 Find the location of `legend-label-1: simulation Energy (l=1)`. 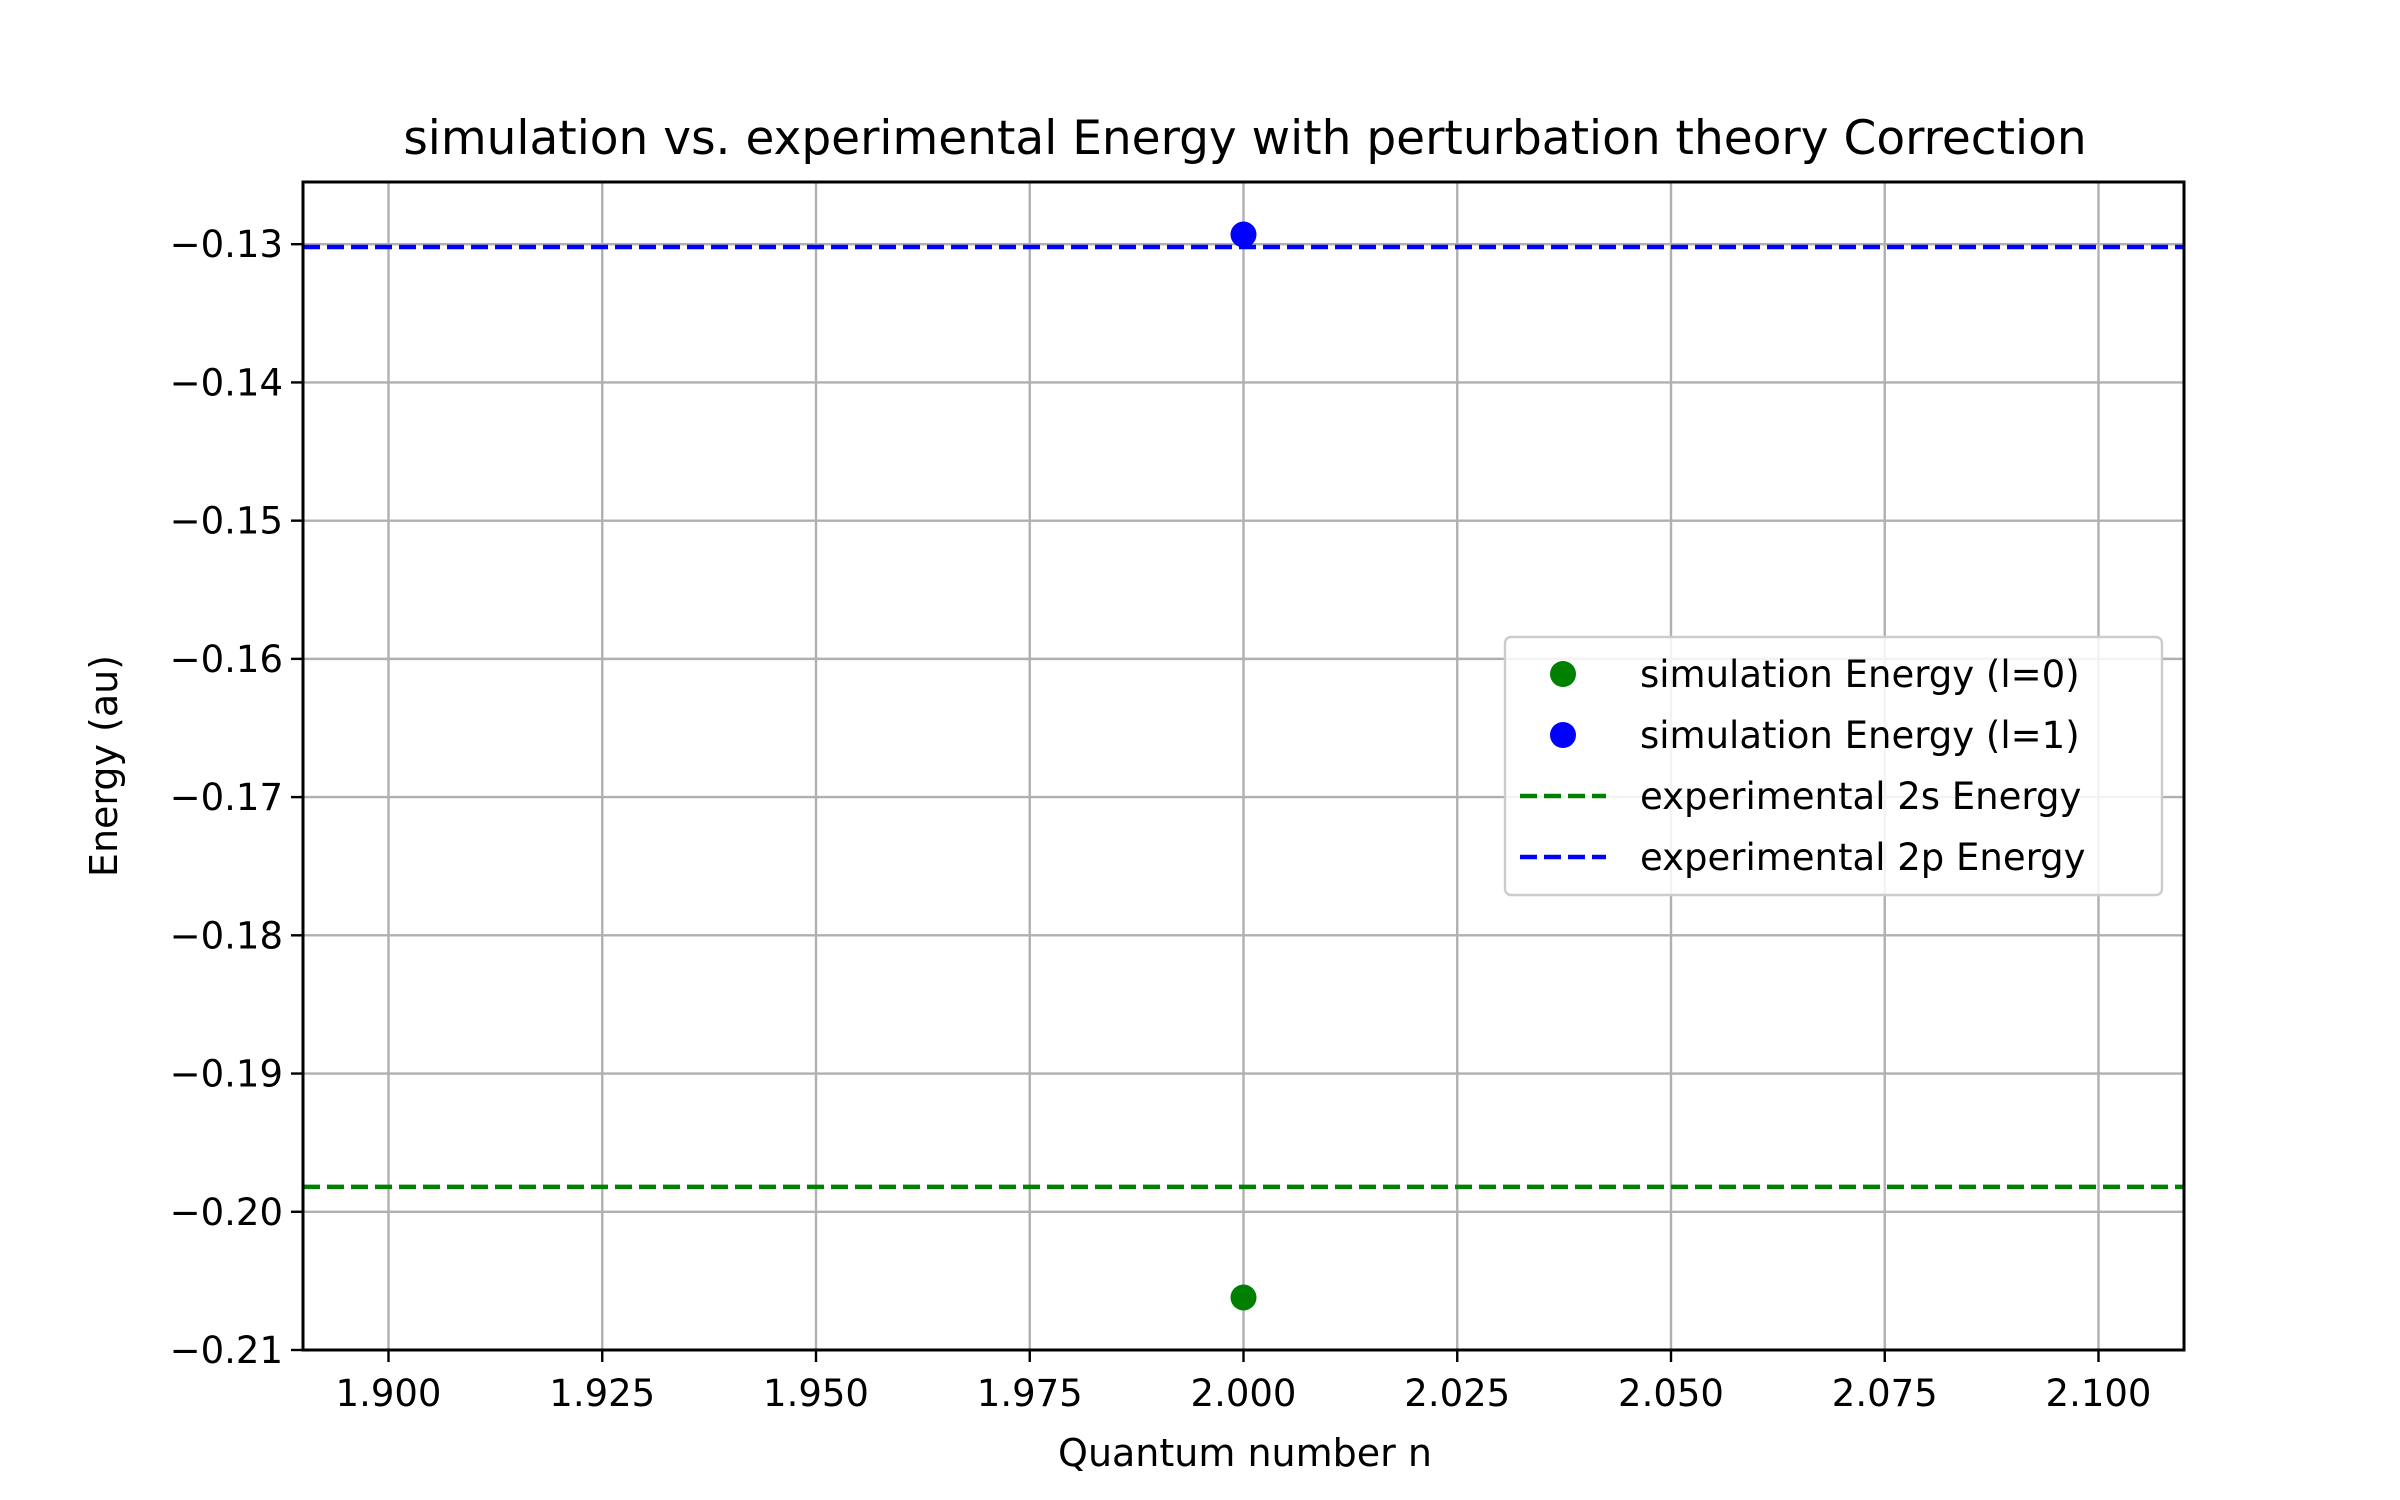

legend-label-1: simulation Energy (l=1) is located at coordinates (1860, 735).